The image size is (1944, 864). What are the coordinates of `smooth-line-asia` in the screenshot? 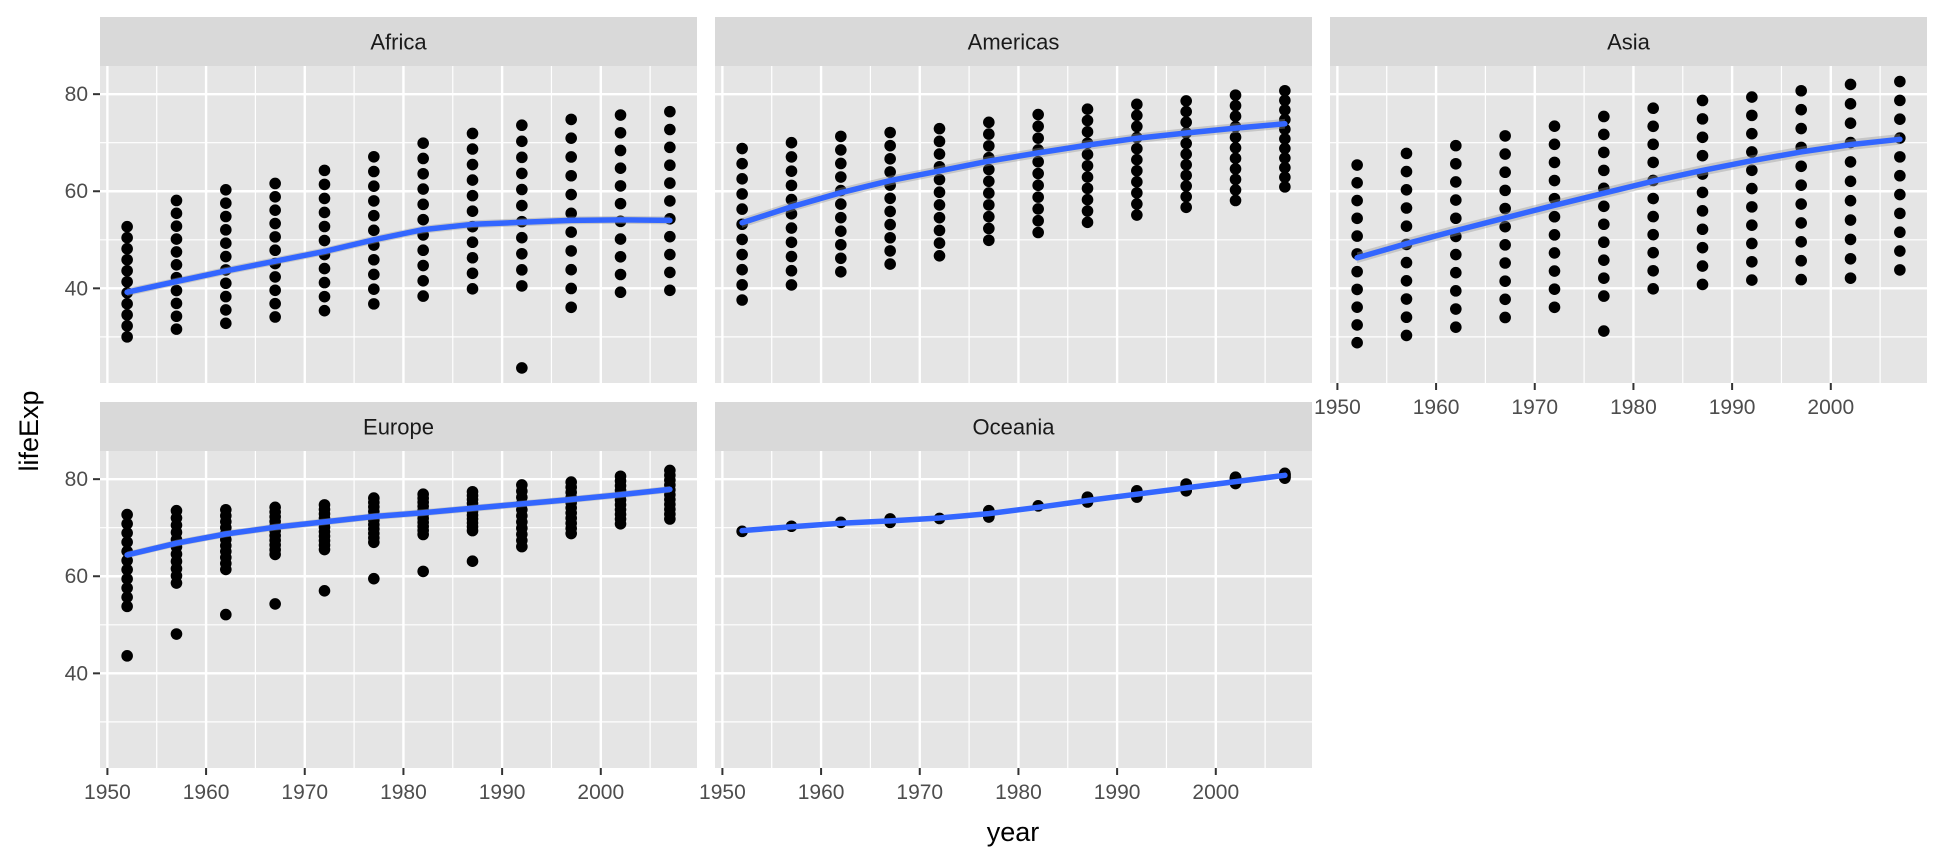 It's located at (1628, 198).